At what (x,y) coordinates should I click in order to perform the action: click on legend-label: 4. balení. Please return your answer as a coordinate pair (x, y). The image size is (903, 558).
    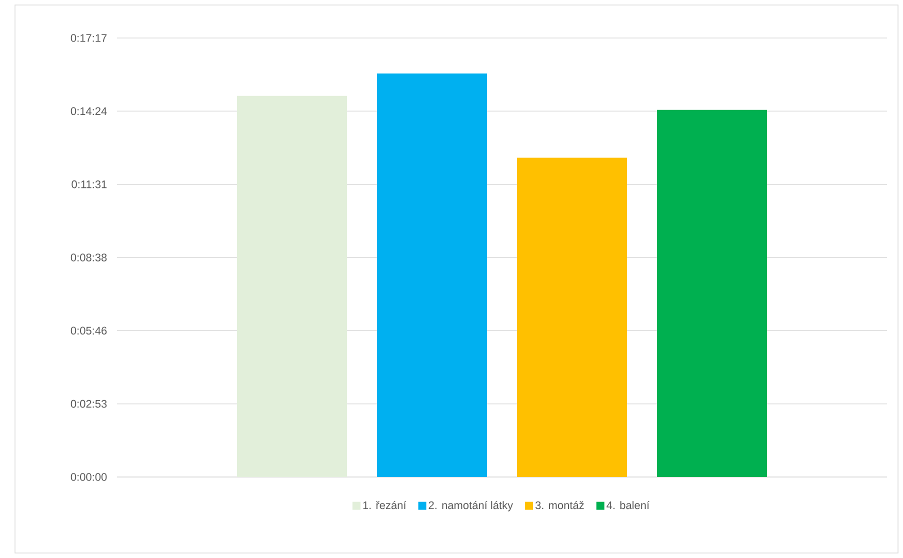
    Looking at the image, I should click on (628, 505).